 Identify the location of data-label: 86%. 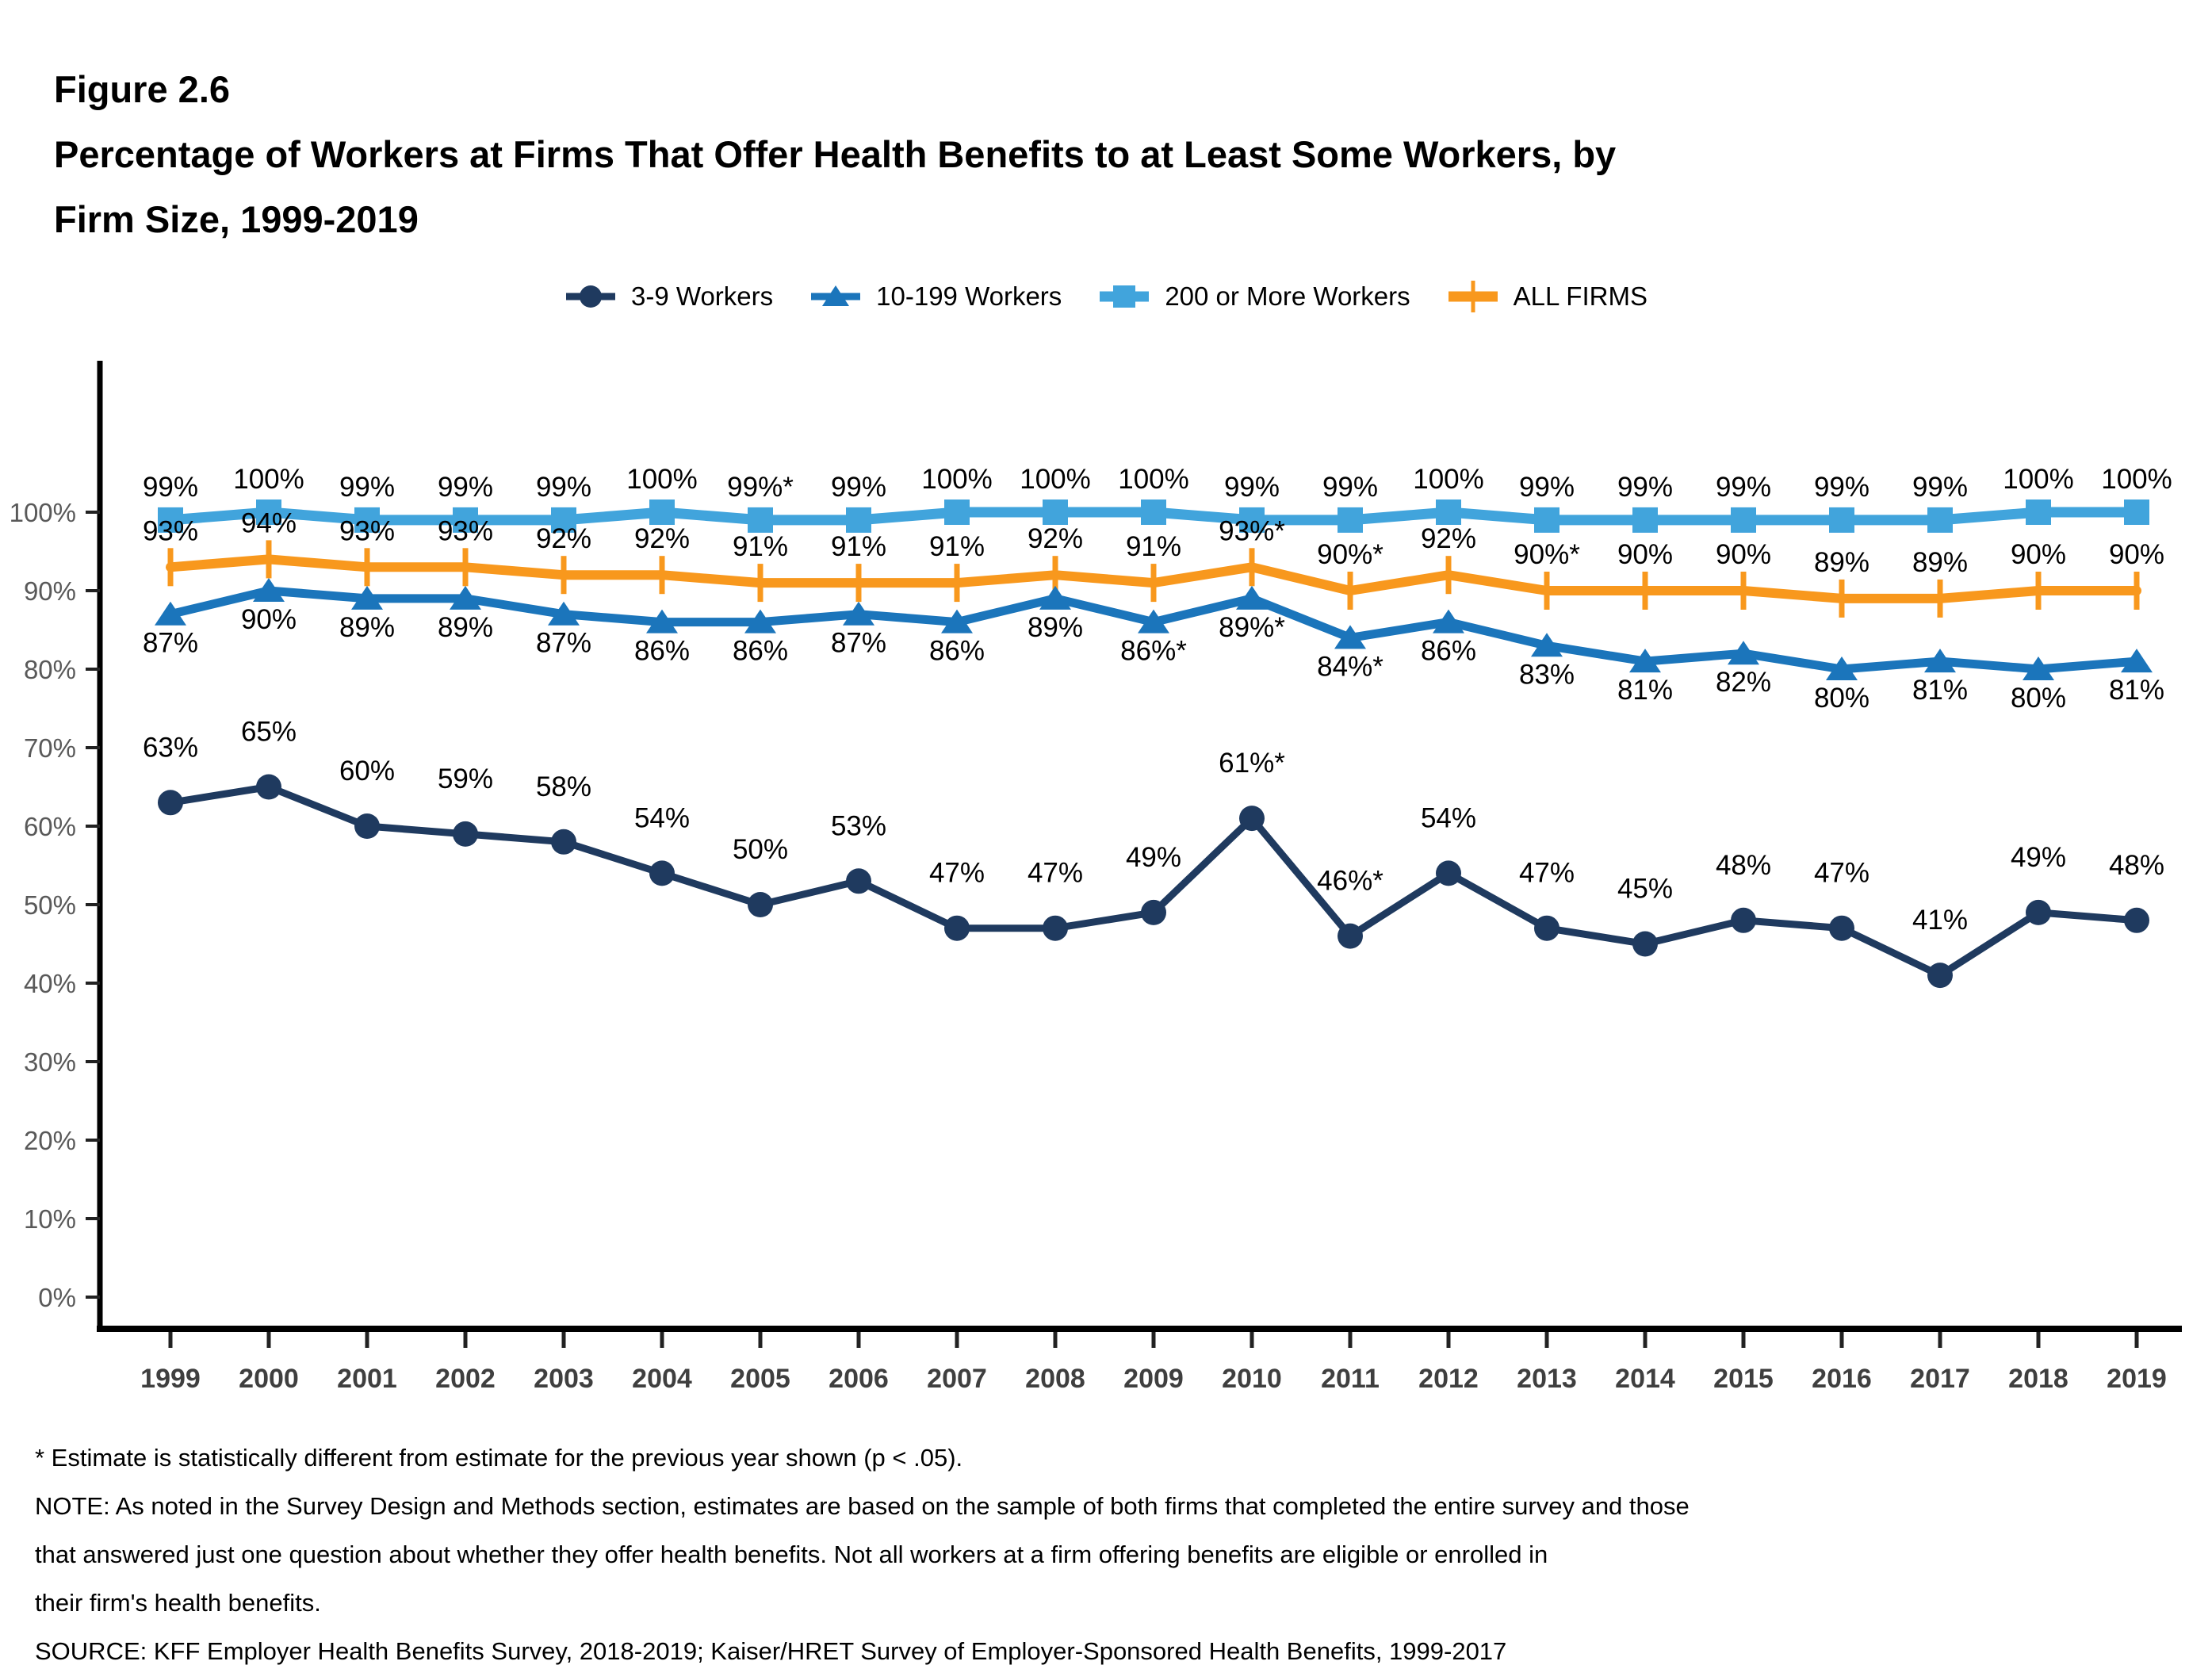
(760, 651).